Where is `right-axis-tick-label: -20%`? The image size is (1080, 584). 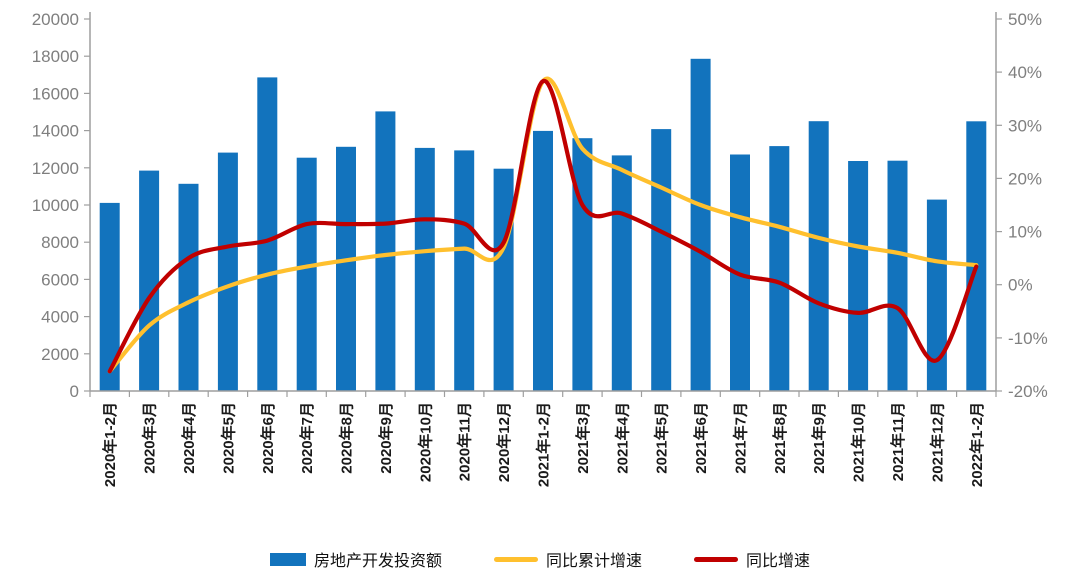 right-axis-tick-label: -20% is located at coordinates (1028, 391).